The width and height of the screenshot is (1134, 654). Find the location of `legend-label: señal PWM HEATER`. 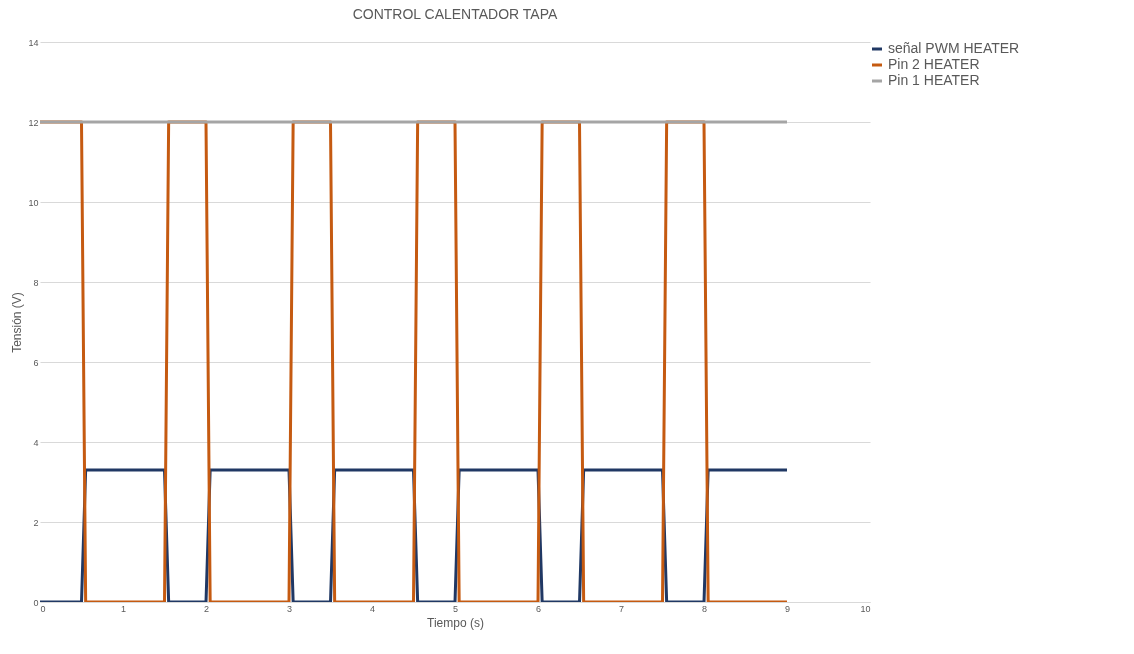

legend-label: señal PWM HEATER is located at coordinates (954, 48).